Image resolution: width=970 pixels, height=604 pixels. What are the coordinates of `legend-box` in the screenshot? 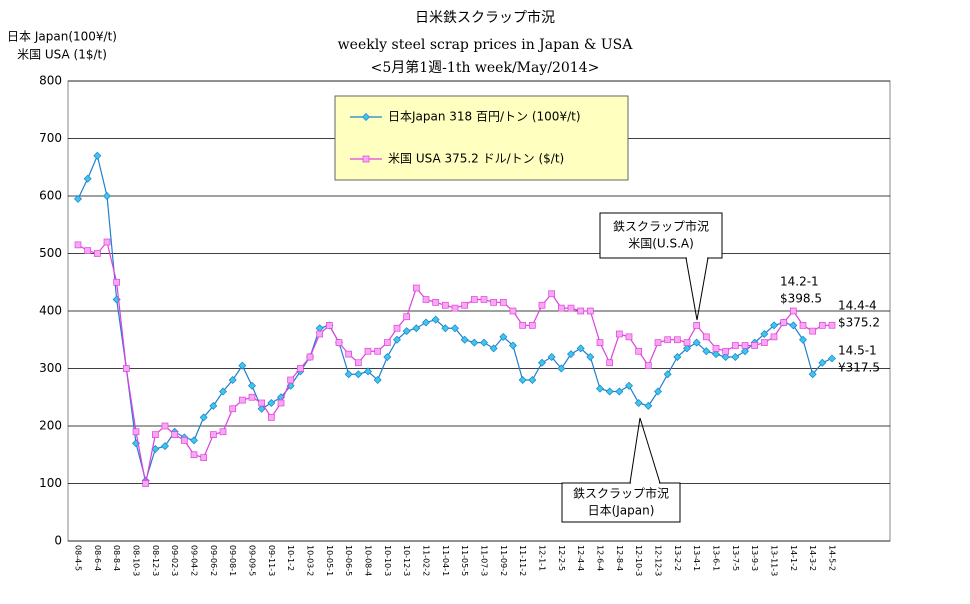 It's located at (481, 138).